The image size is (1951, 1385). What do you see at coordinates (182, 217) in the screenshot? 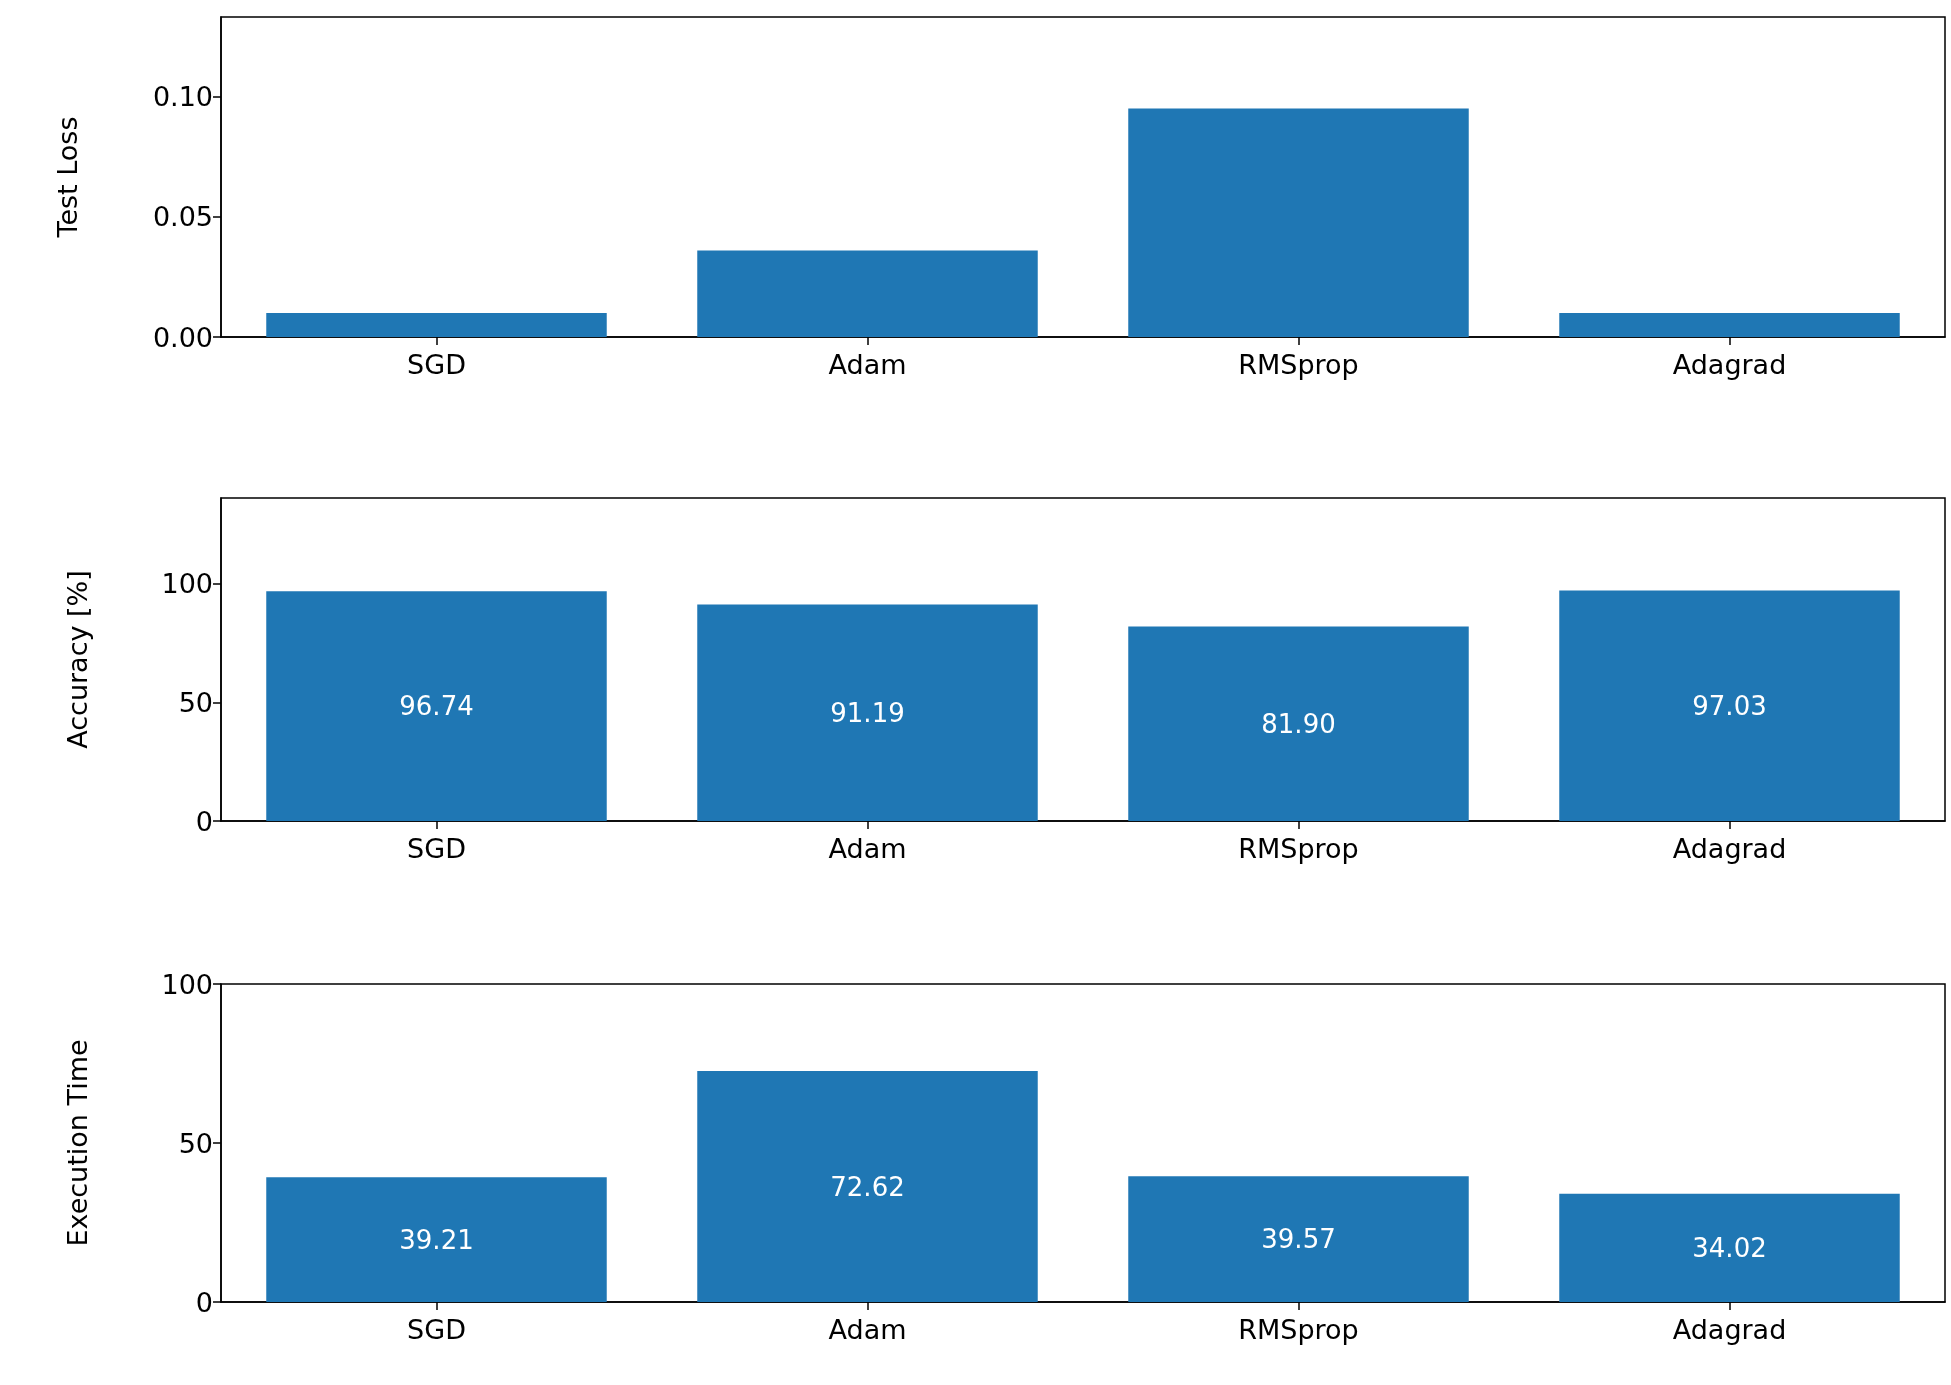
I see `y-tick-label: 0.05` at bounding box center [182, 217].